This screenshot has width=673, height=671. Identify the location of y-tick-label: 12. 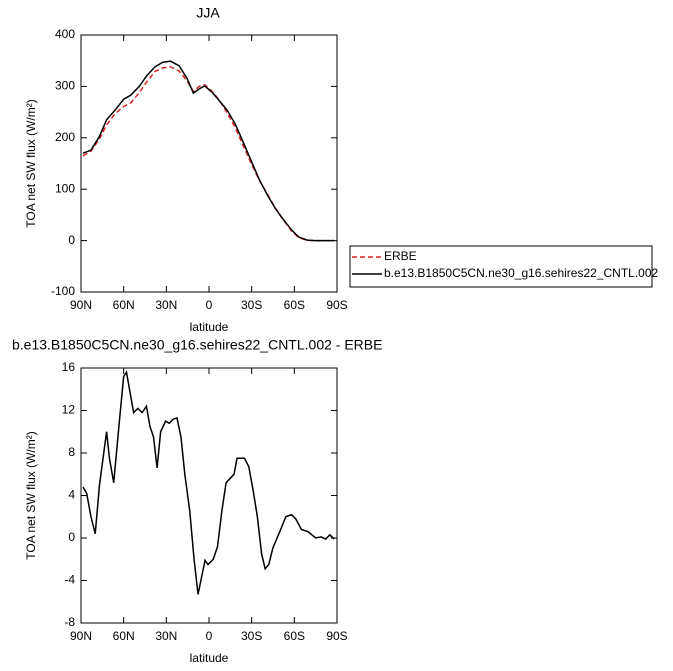
(69, 410).